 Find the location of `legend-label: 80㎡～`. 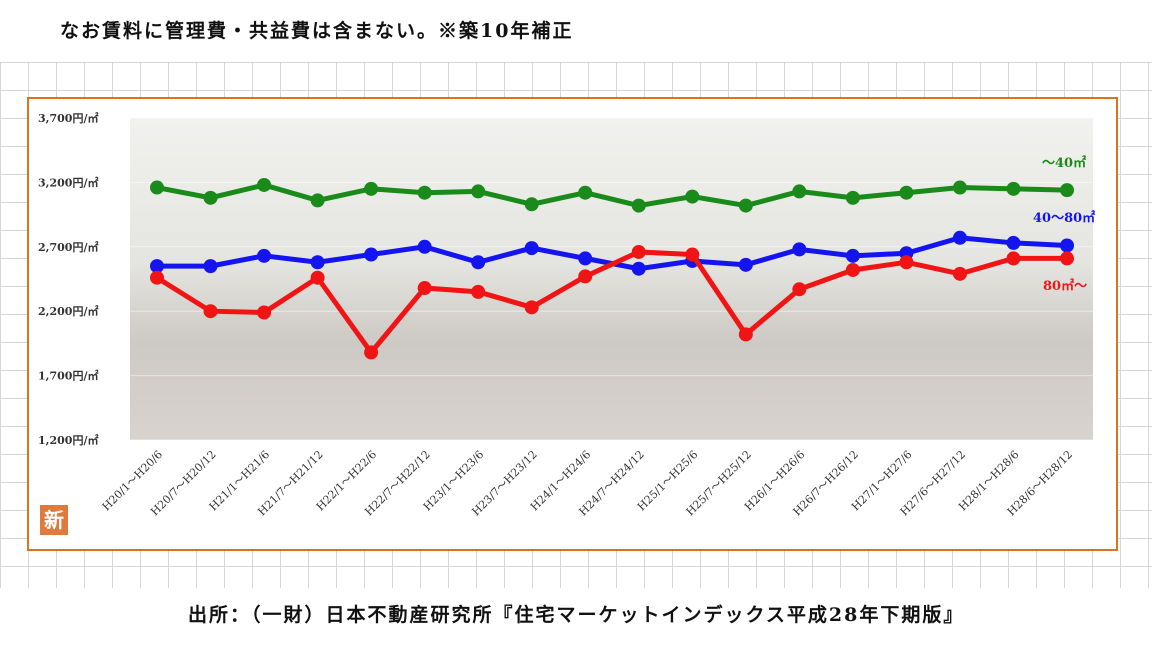

legend-label: 80㎡～ is located at coordinates (1065, 286).